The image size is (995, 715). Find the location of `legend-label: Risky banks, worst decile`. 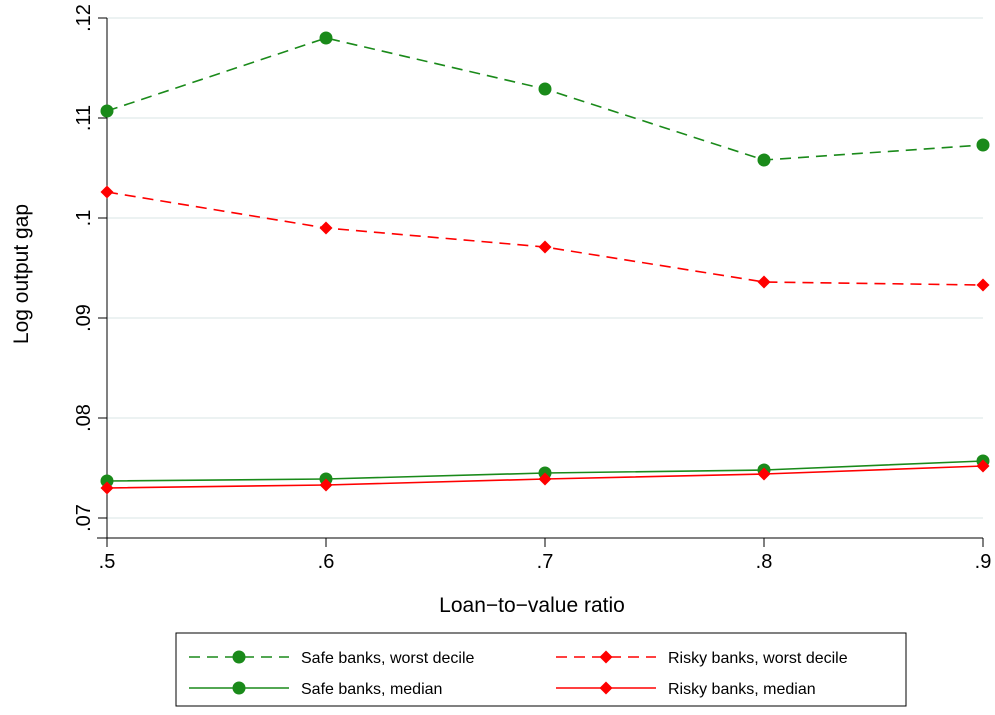

legend-label: Risky banks, worst decile is located at coordinates (758, 658).